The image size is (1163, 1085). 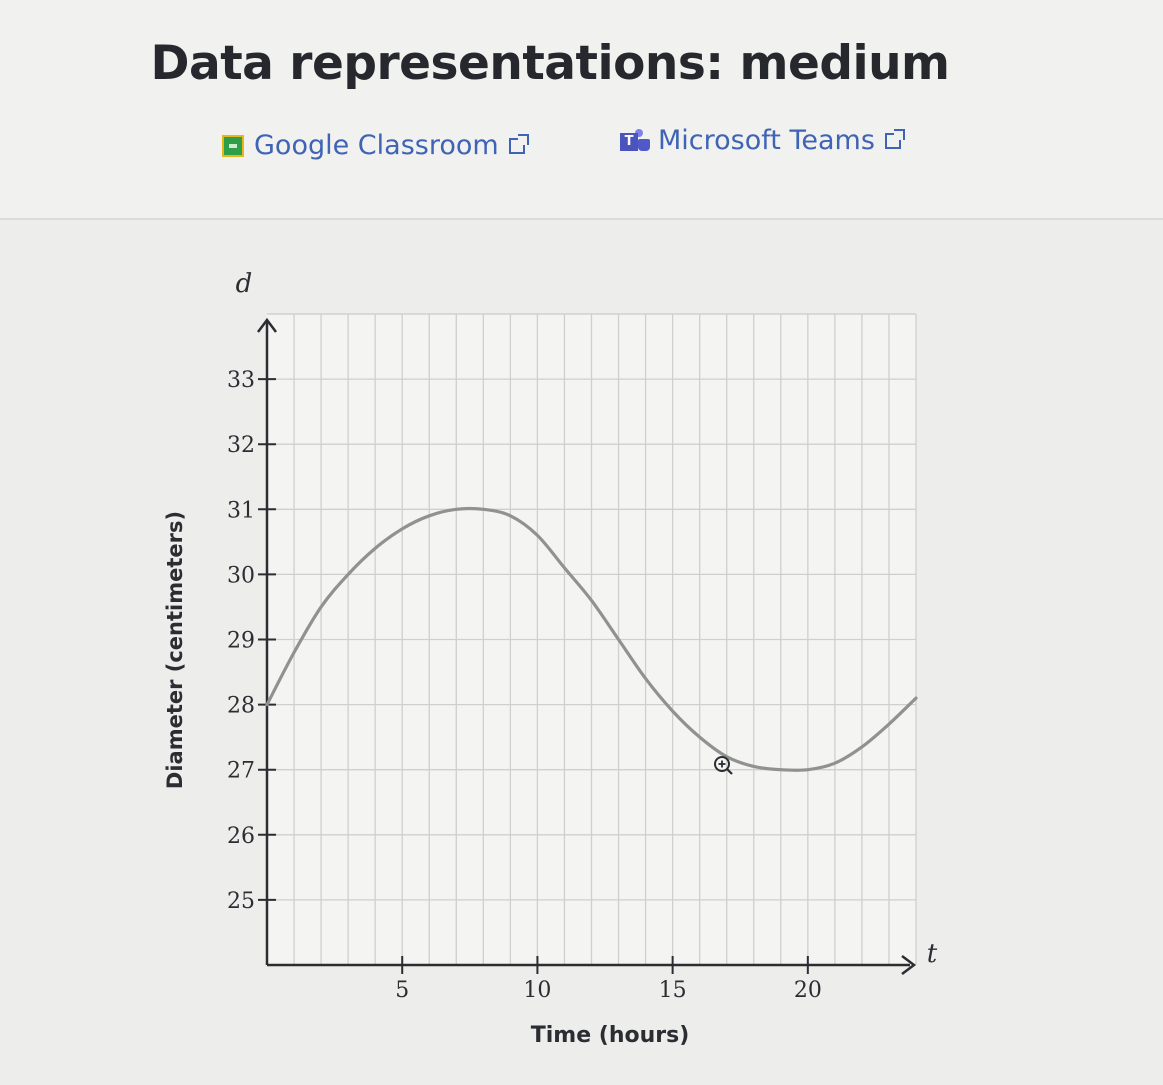 I want to click on microsoft-teams-link: T Microsoft Teams, so click(x=762, y=140).